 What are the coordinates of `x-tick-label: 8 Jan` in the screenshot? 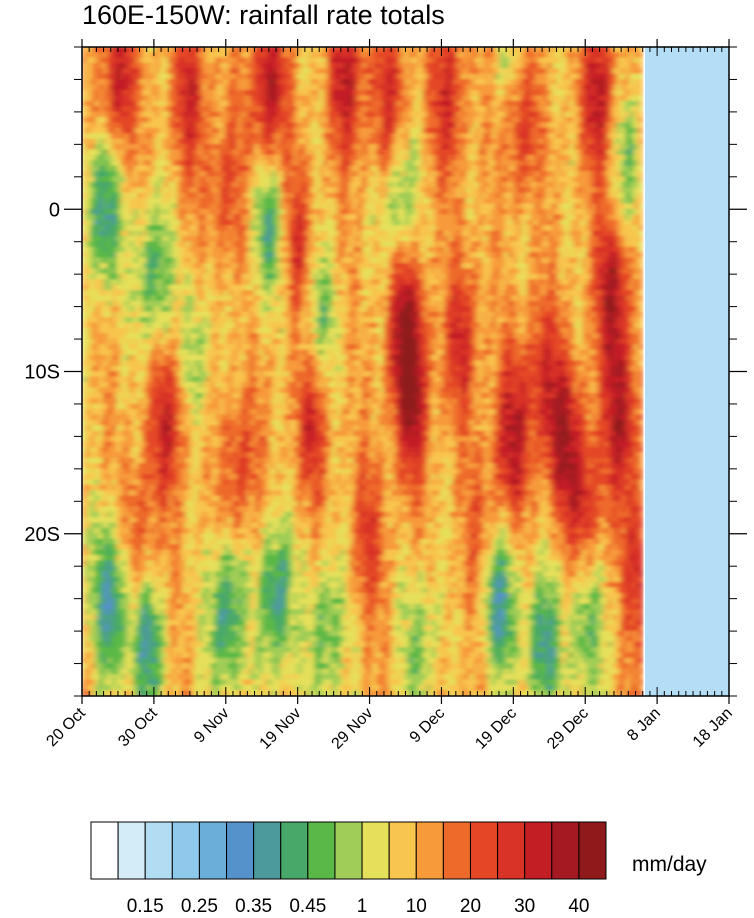 It's located at (644, 725).